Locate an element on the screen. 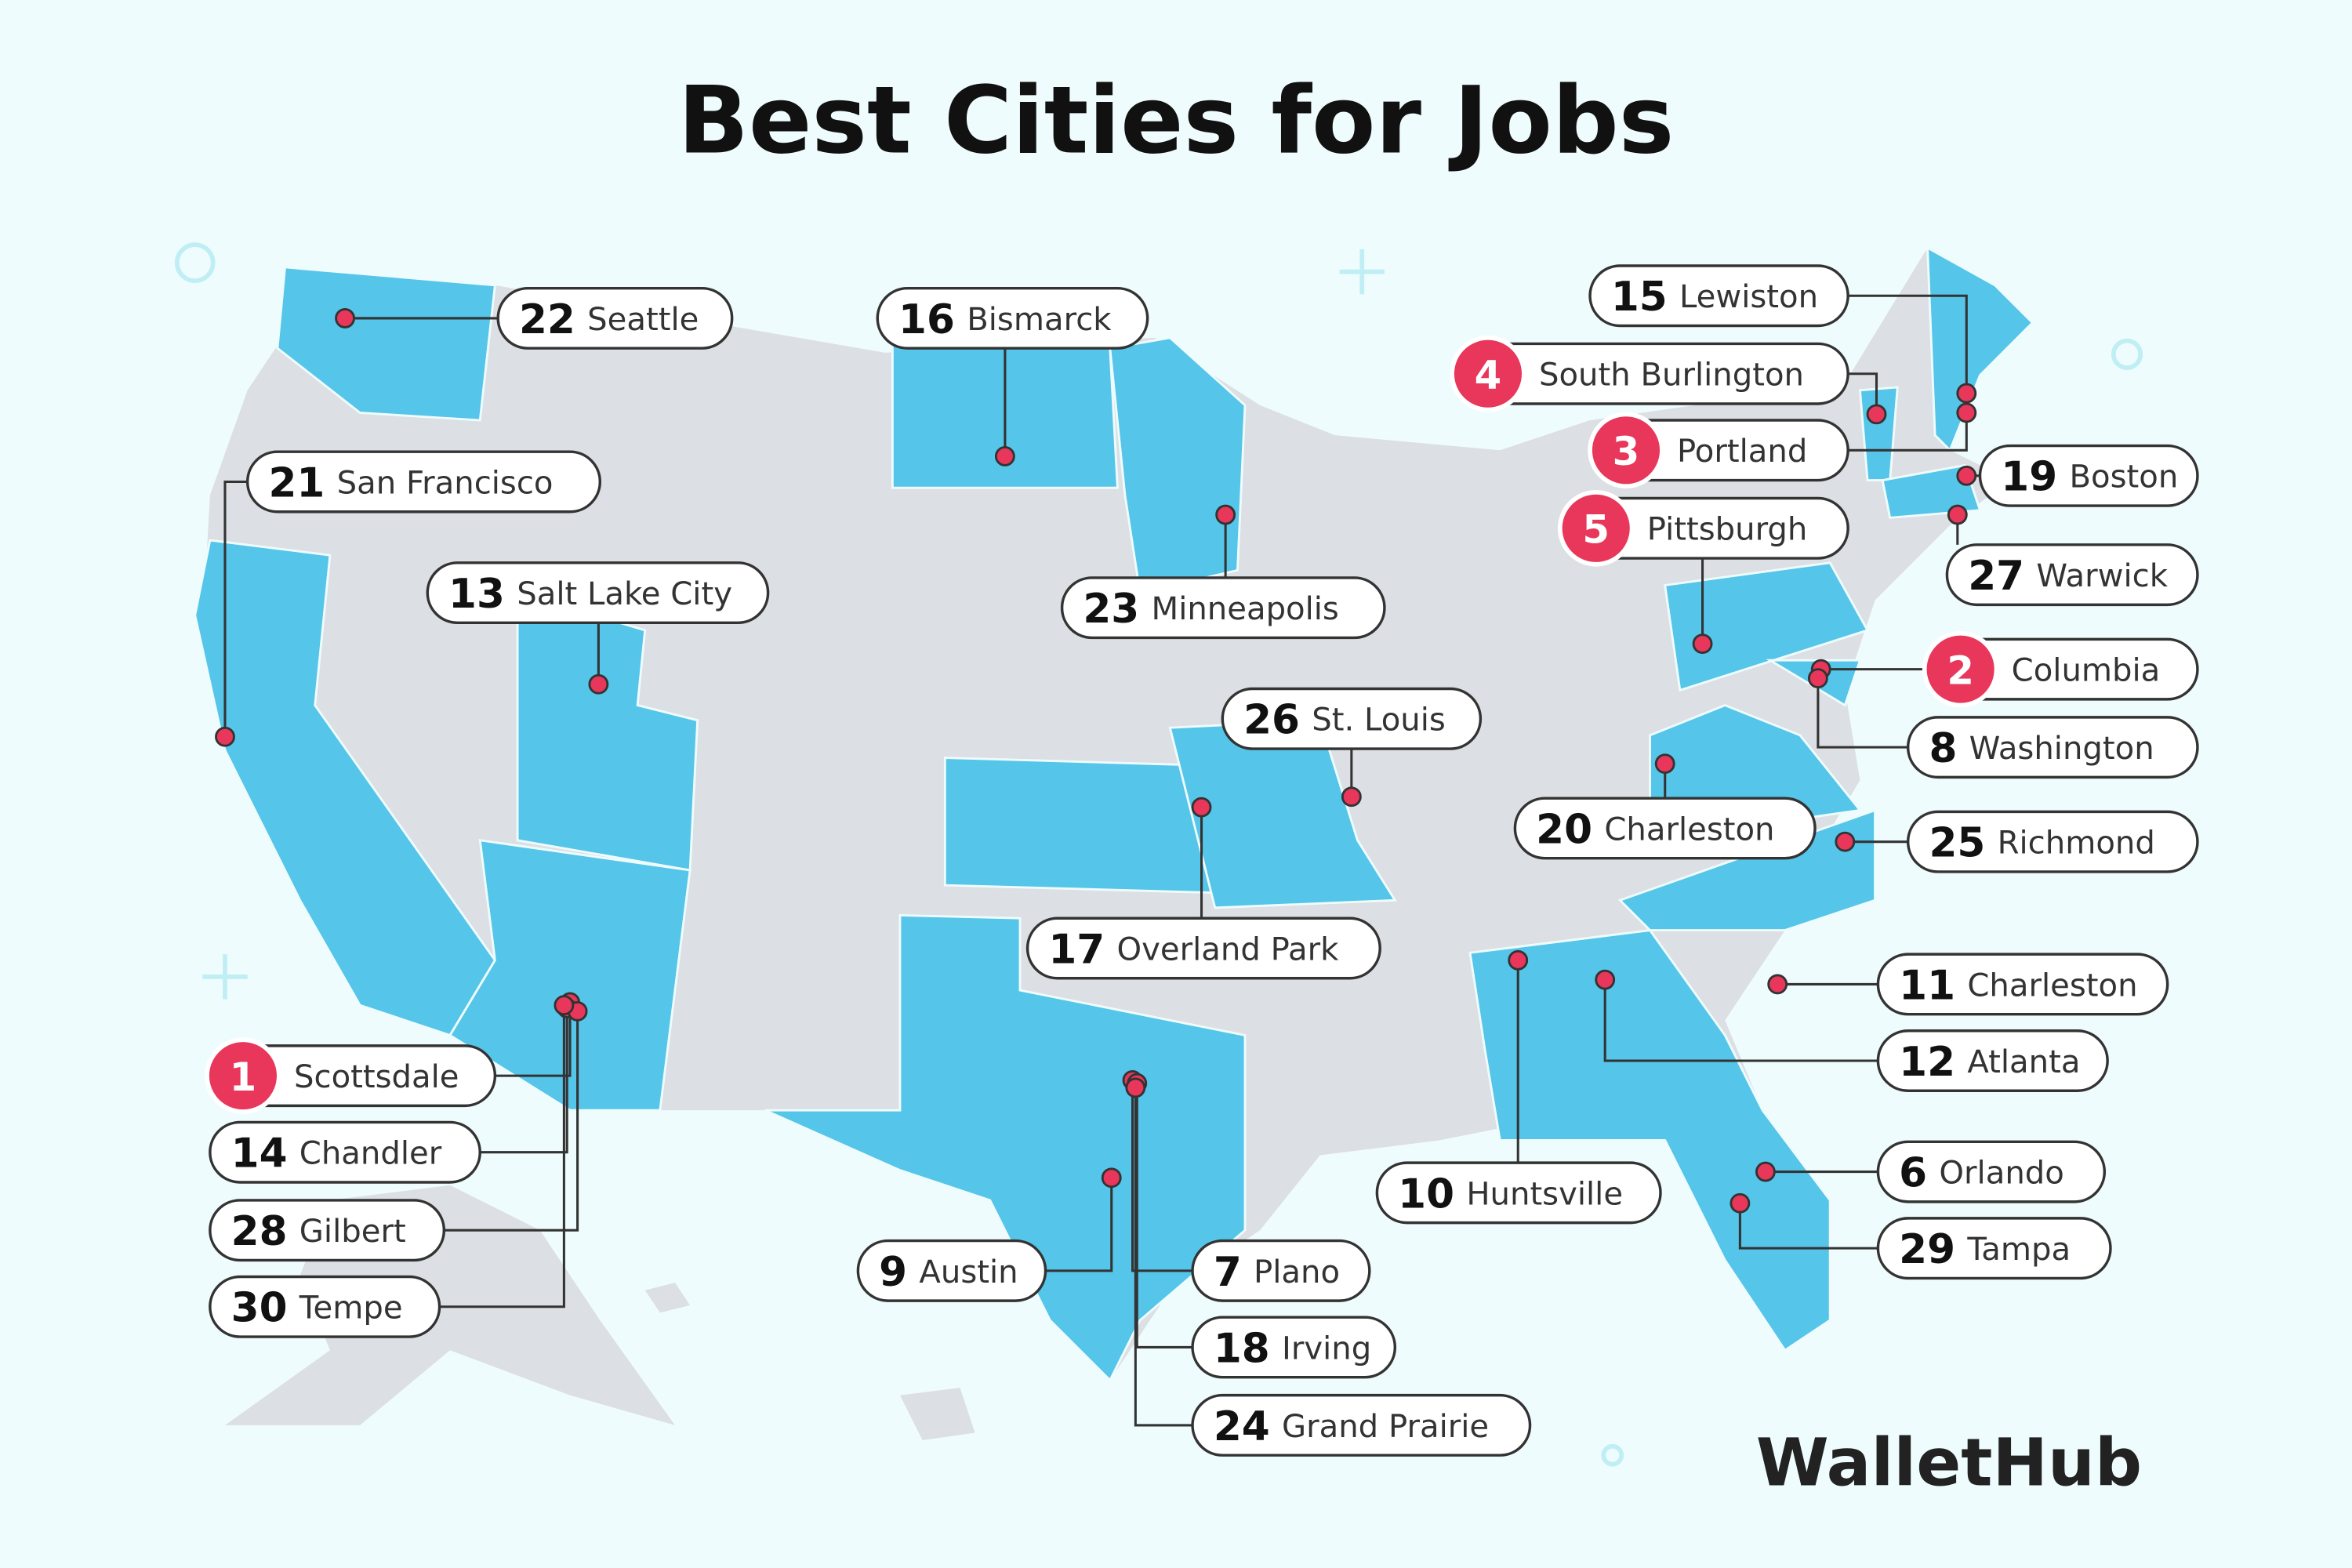 The image size is (2352, 1568). city-label: 5 Pittsburgh is located at coordinates (1703, 528).